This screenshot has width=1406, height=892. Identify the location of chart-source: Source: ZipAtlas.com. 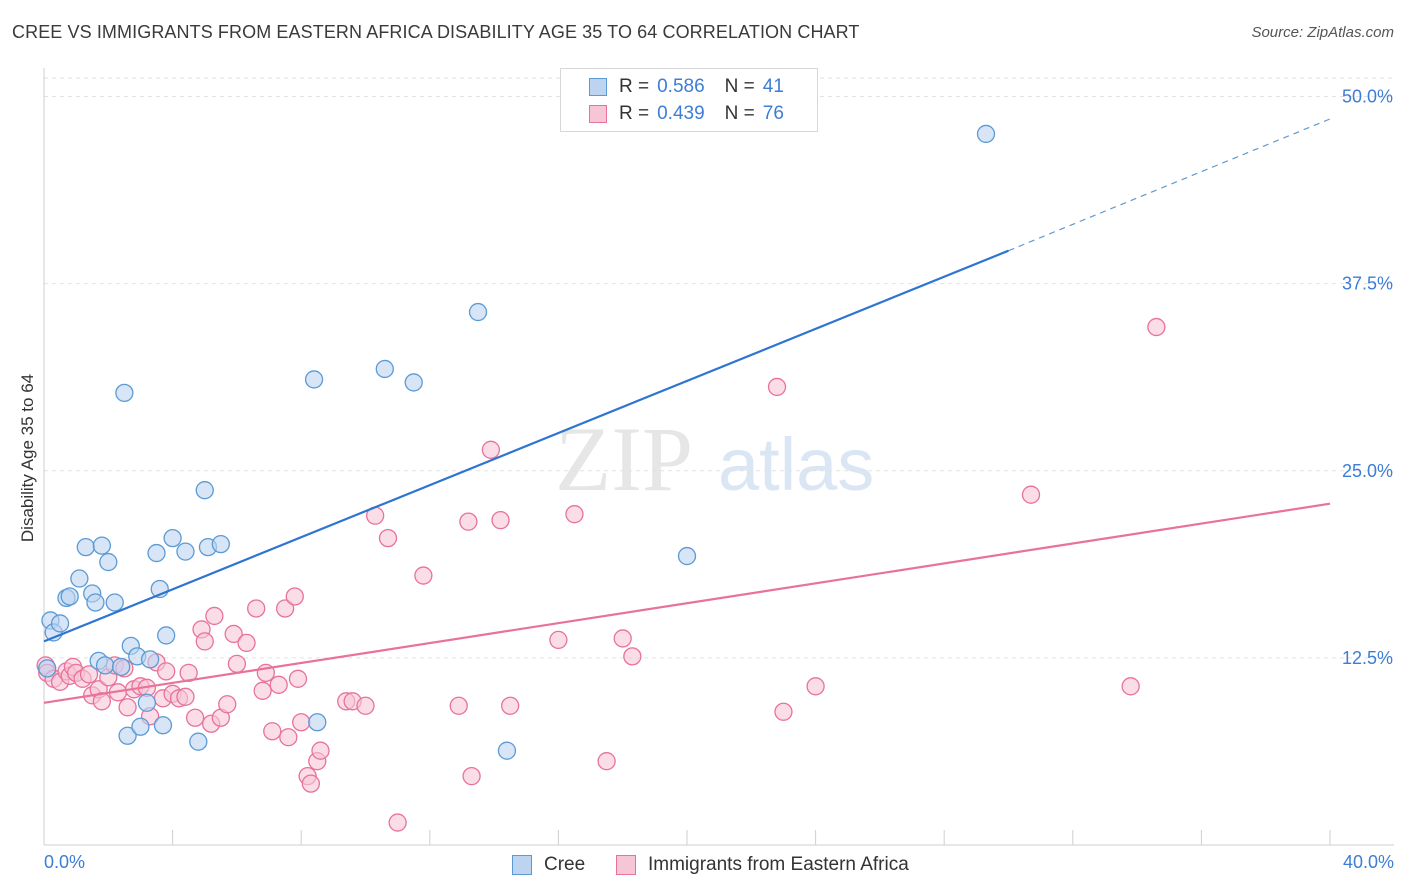
(1322, 32).